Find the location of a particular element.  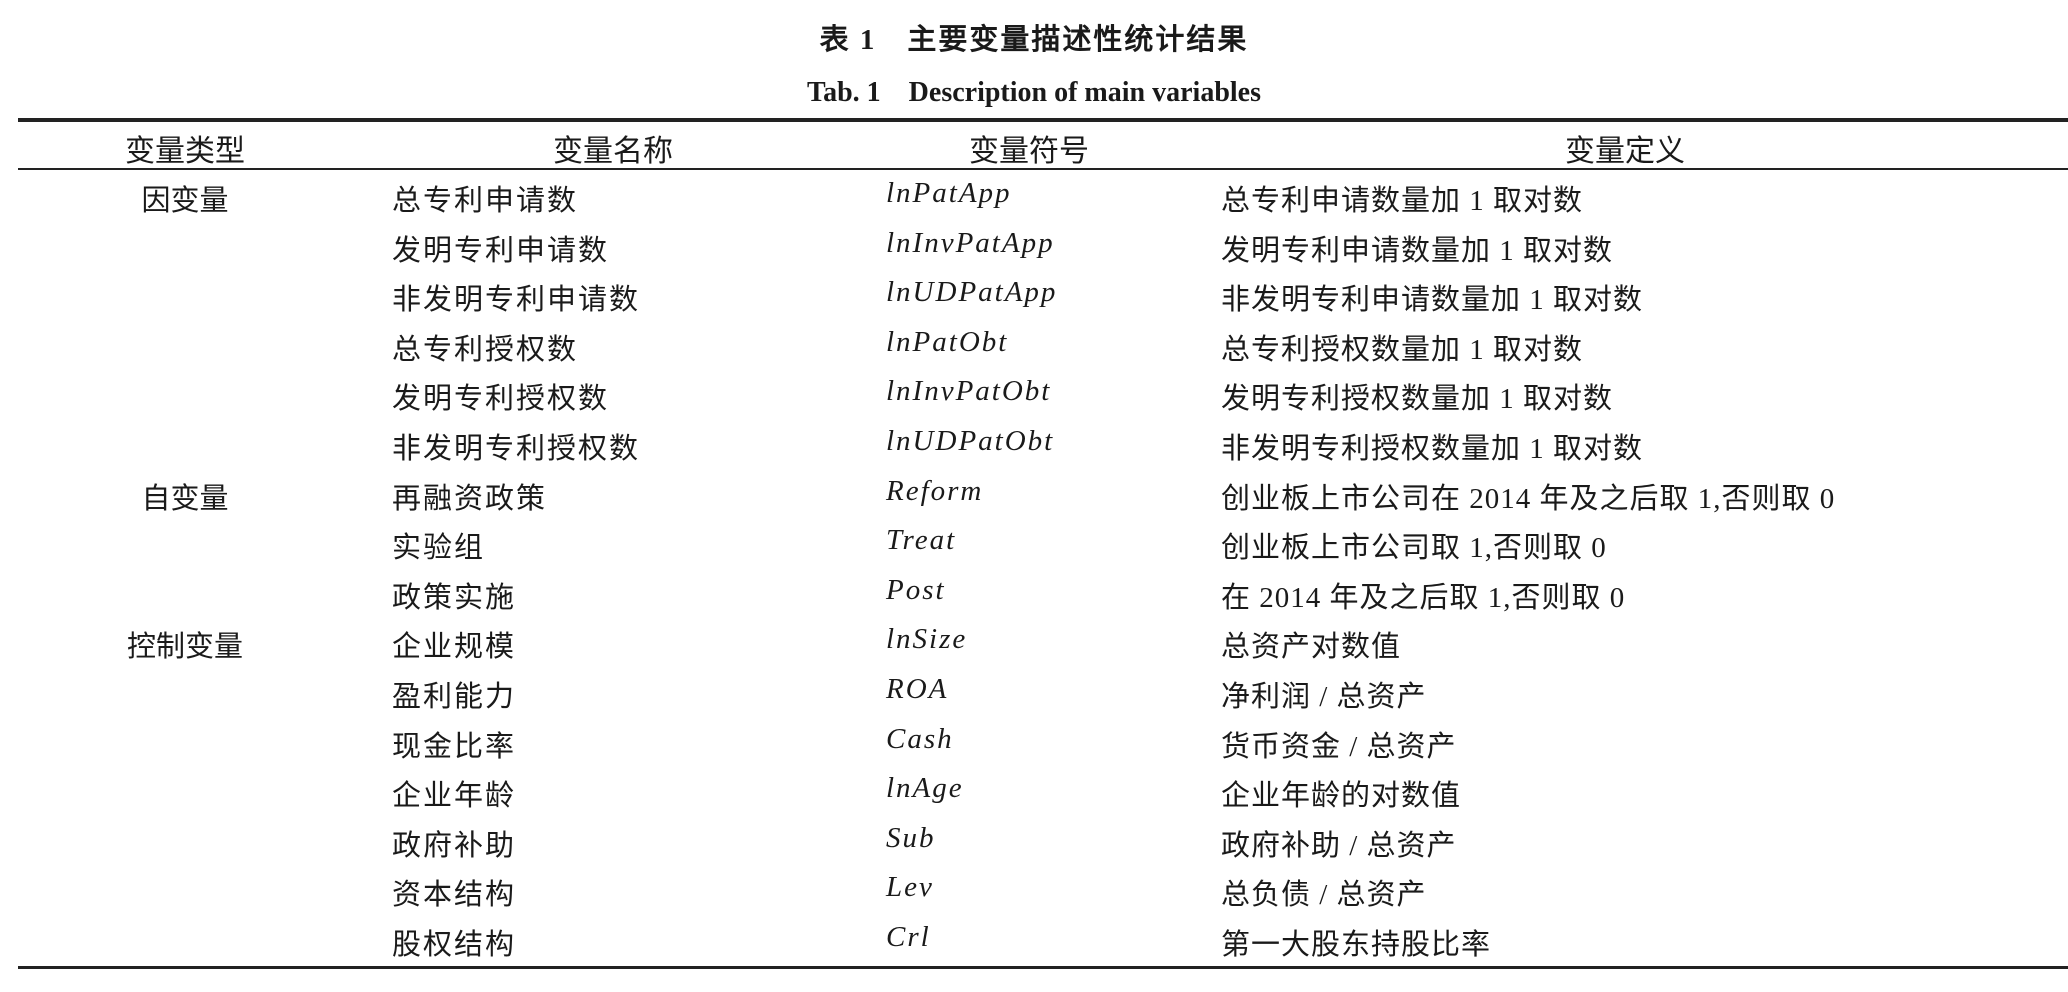

variable-name-cell: 资本结构 is located at coordinates (454, 895).